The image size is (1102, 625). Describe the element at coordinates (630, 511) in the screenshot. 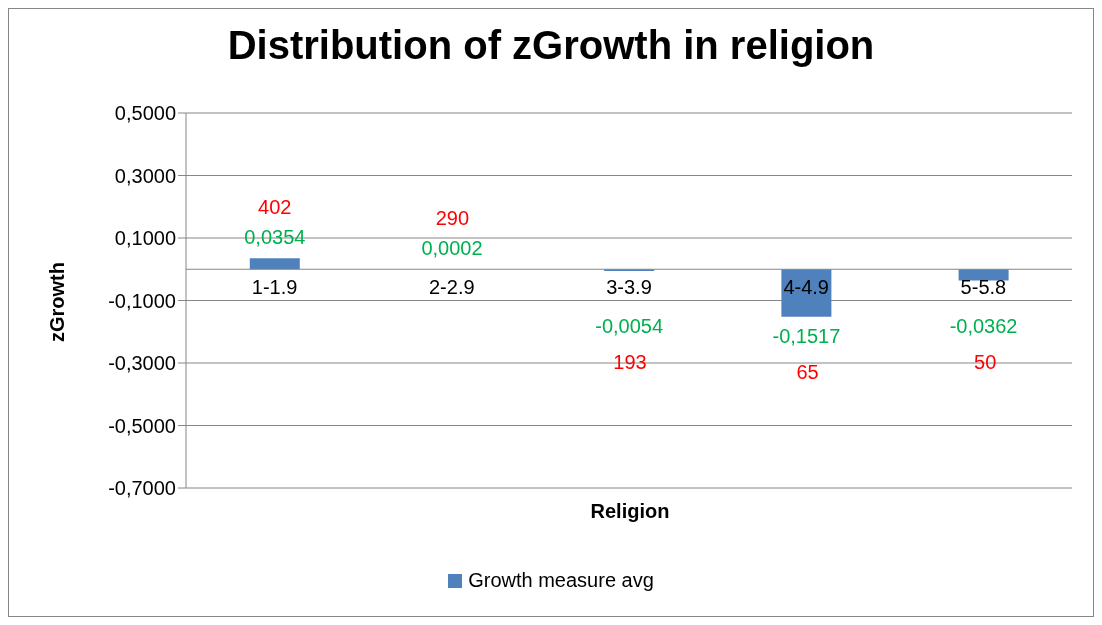

I see `x-axis-title: Religion` at that location.